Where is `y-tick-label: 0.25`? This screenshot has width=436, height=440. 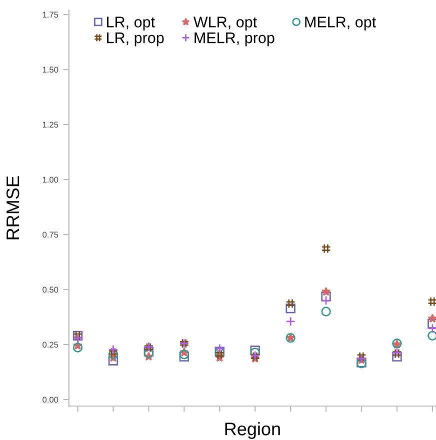
y-tick-label: 0.25 is located at coordinates (50, 345).